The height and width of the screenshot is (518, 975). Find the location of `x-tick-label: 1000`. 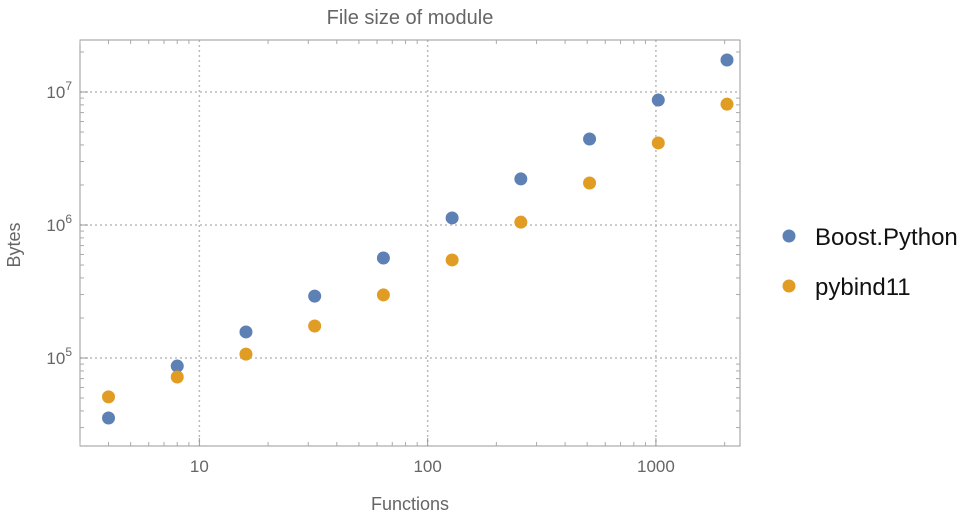

x-tick-label: 1000 is located at coordinates (656, 466).